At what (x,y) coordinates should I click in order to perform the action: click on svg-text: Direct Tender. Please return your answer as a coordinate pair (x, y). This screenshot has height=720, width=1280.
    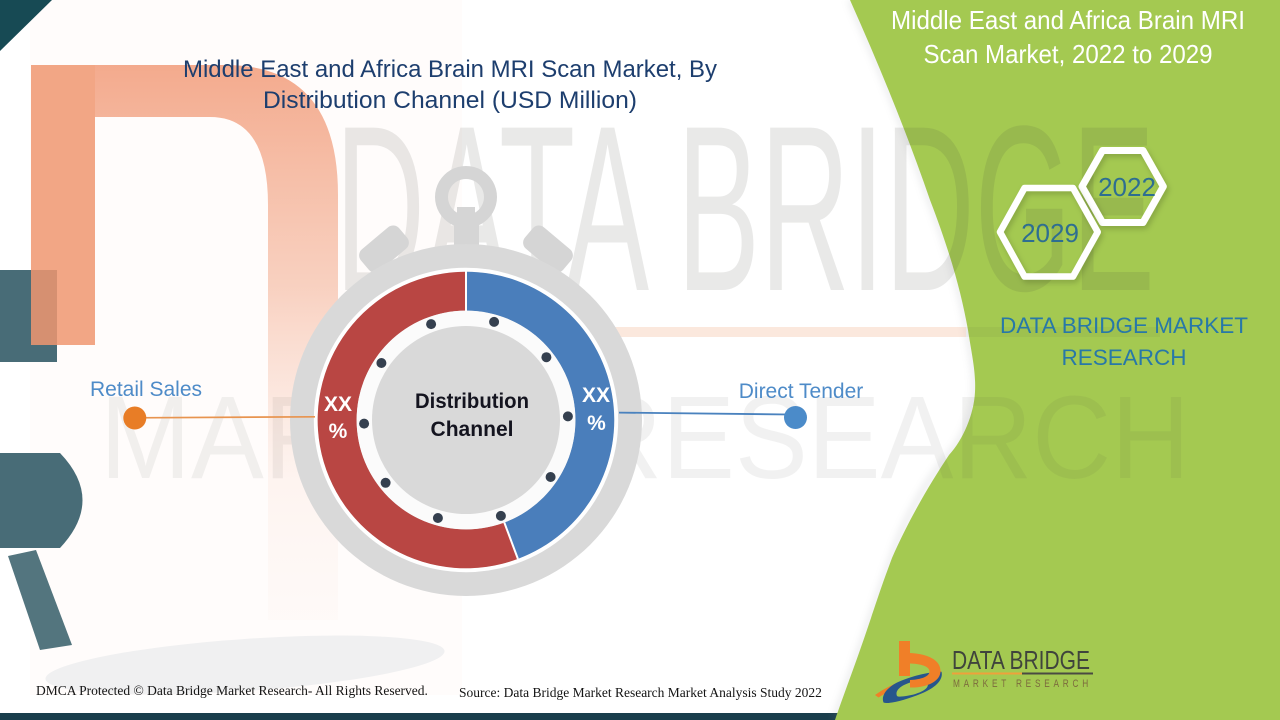
    Looking at the image, I should click on (801, 391).